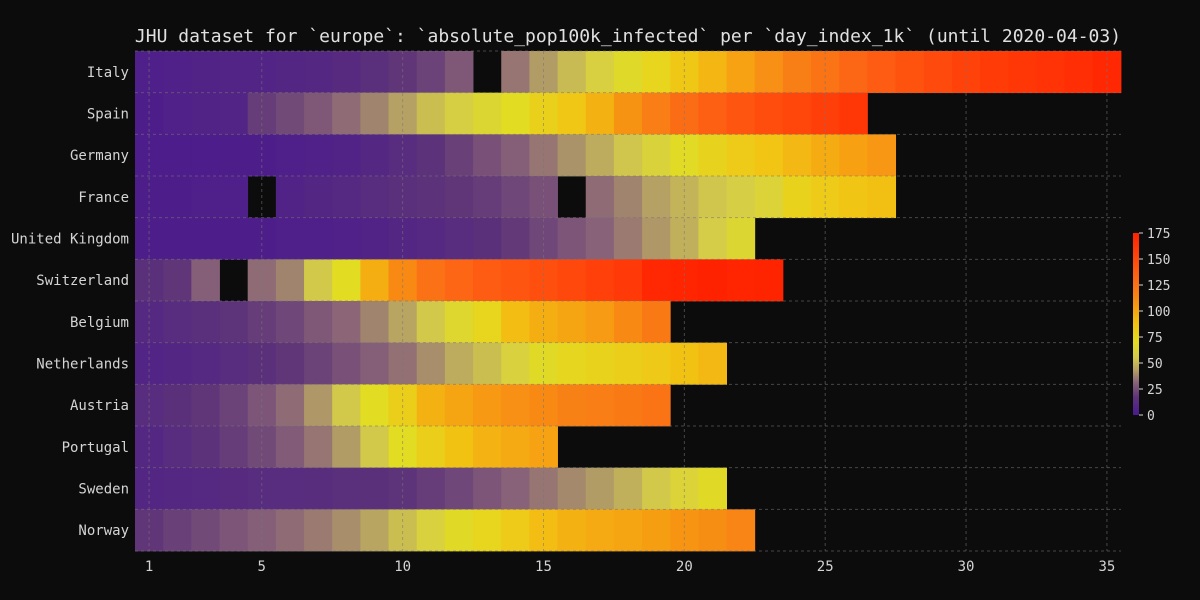 The image size is (1200, 600). Describe the element at coordinates (630, 567) in the screenshot. I see `x-axis-labels: 1 5 10 15 20 25 30 35` at that location.